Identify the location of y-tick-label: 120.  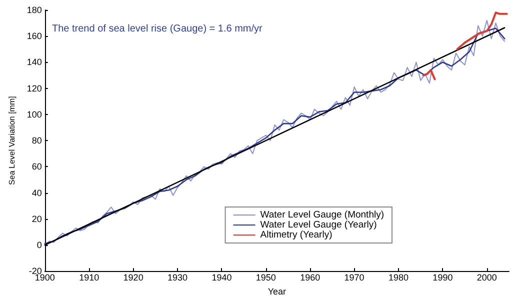
(34, 88).